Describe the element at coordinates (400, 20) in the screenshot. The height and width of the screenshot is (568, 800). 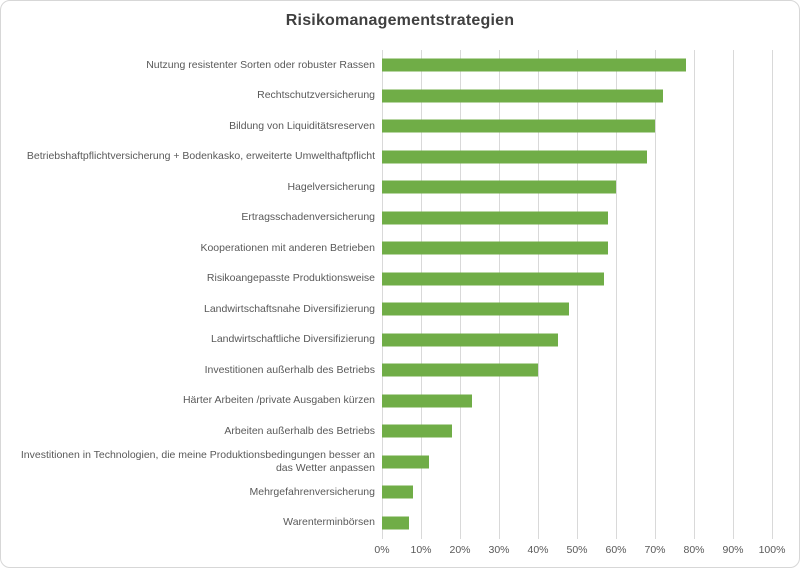
I see `chart-title: Risikomanagementstrategien` at that location.